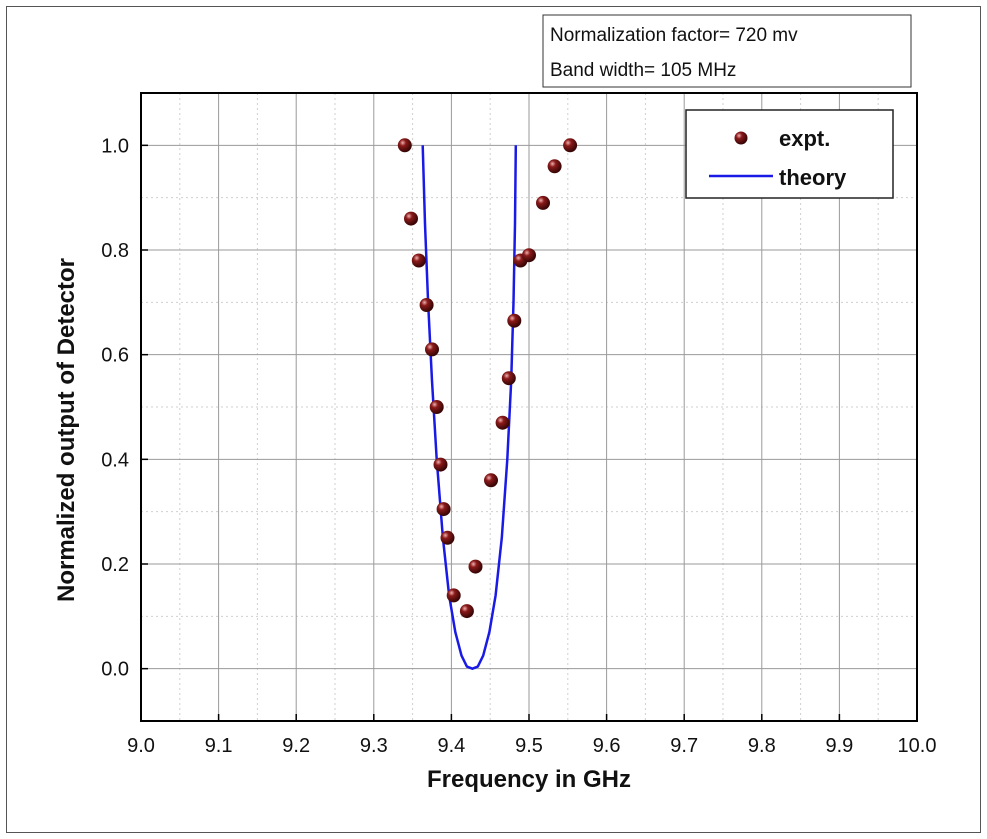  I want to click on x-tick-label: 9.3, so click(374, 746).